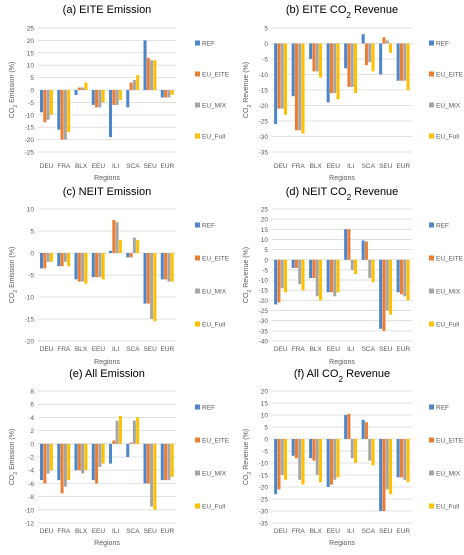  I want to click on x-tick-label: FRA, so click(299, 531).